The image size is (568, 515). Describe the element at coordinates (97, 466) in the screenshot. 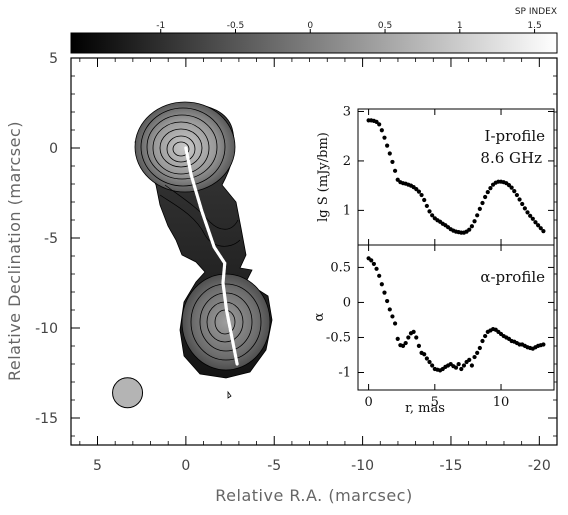

I see `x-tick-label: 5` at that location.